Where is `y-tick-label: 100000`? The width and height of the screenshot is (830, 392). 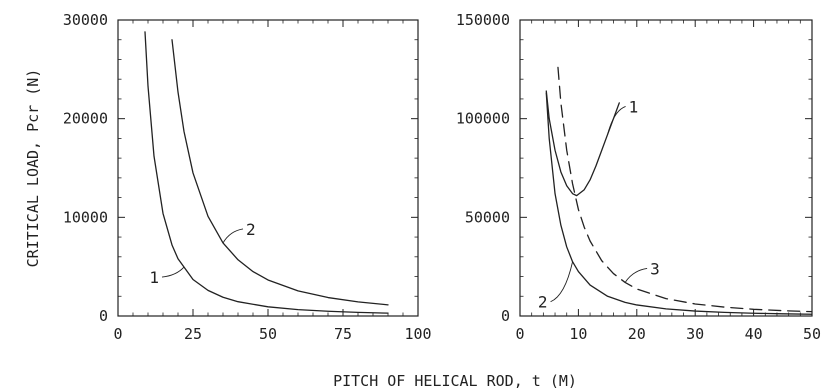 y-tick-label: 100000 is located at coordinates (483, 119).